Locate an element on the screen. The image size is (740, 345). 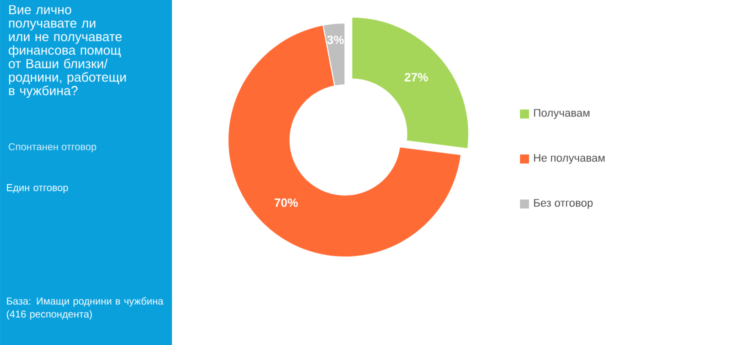
data-label: 27% is located at coordinates (416, 77).